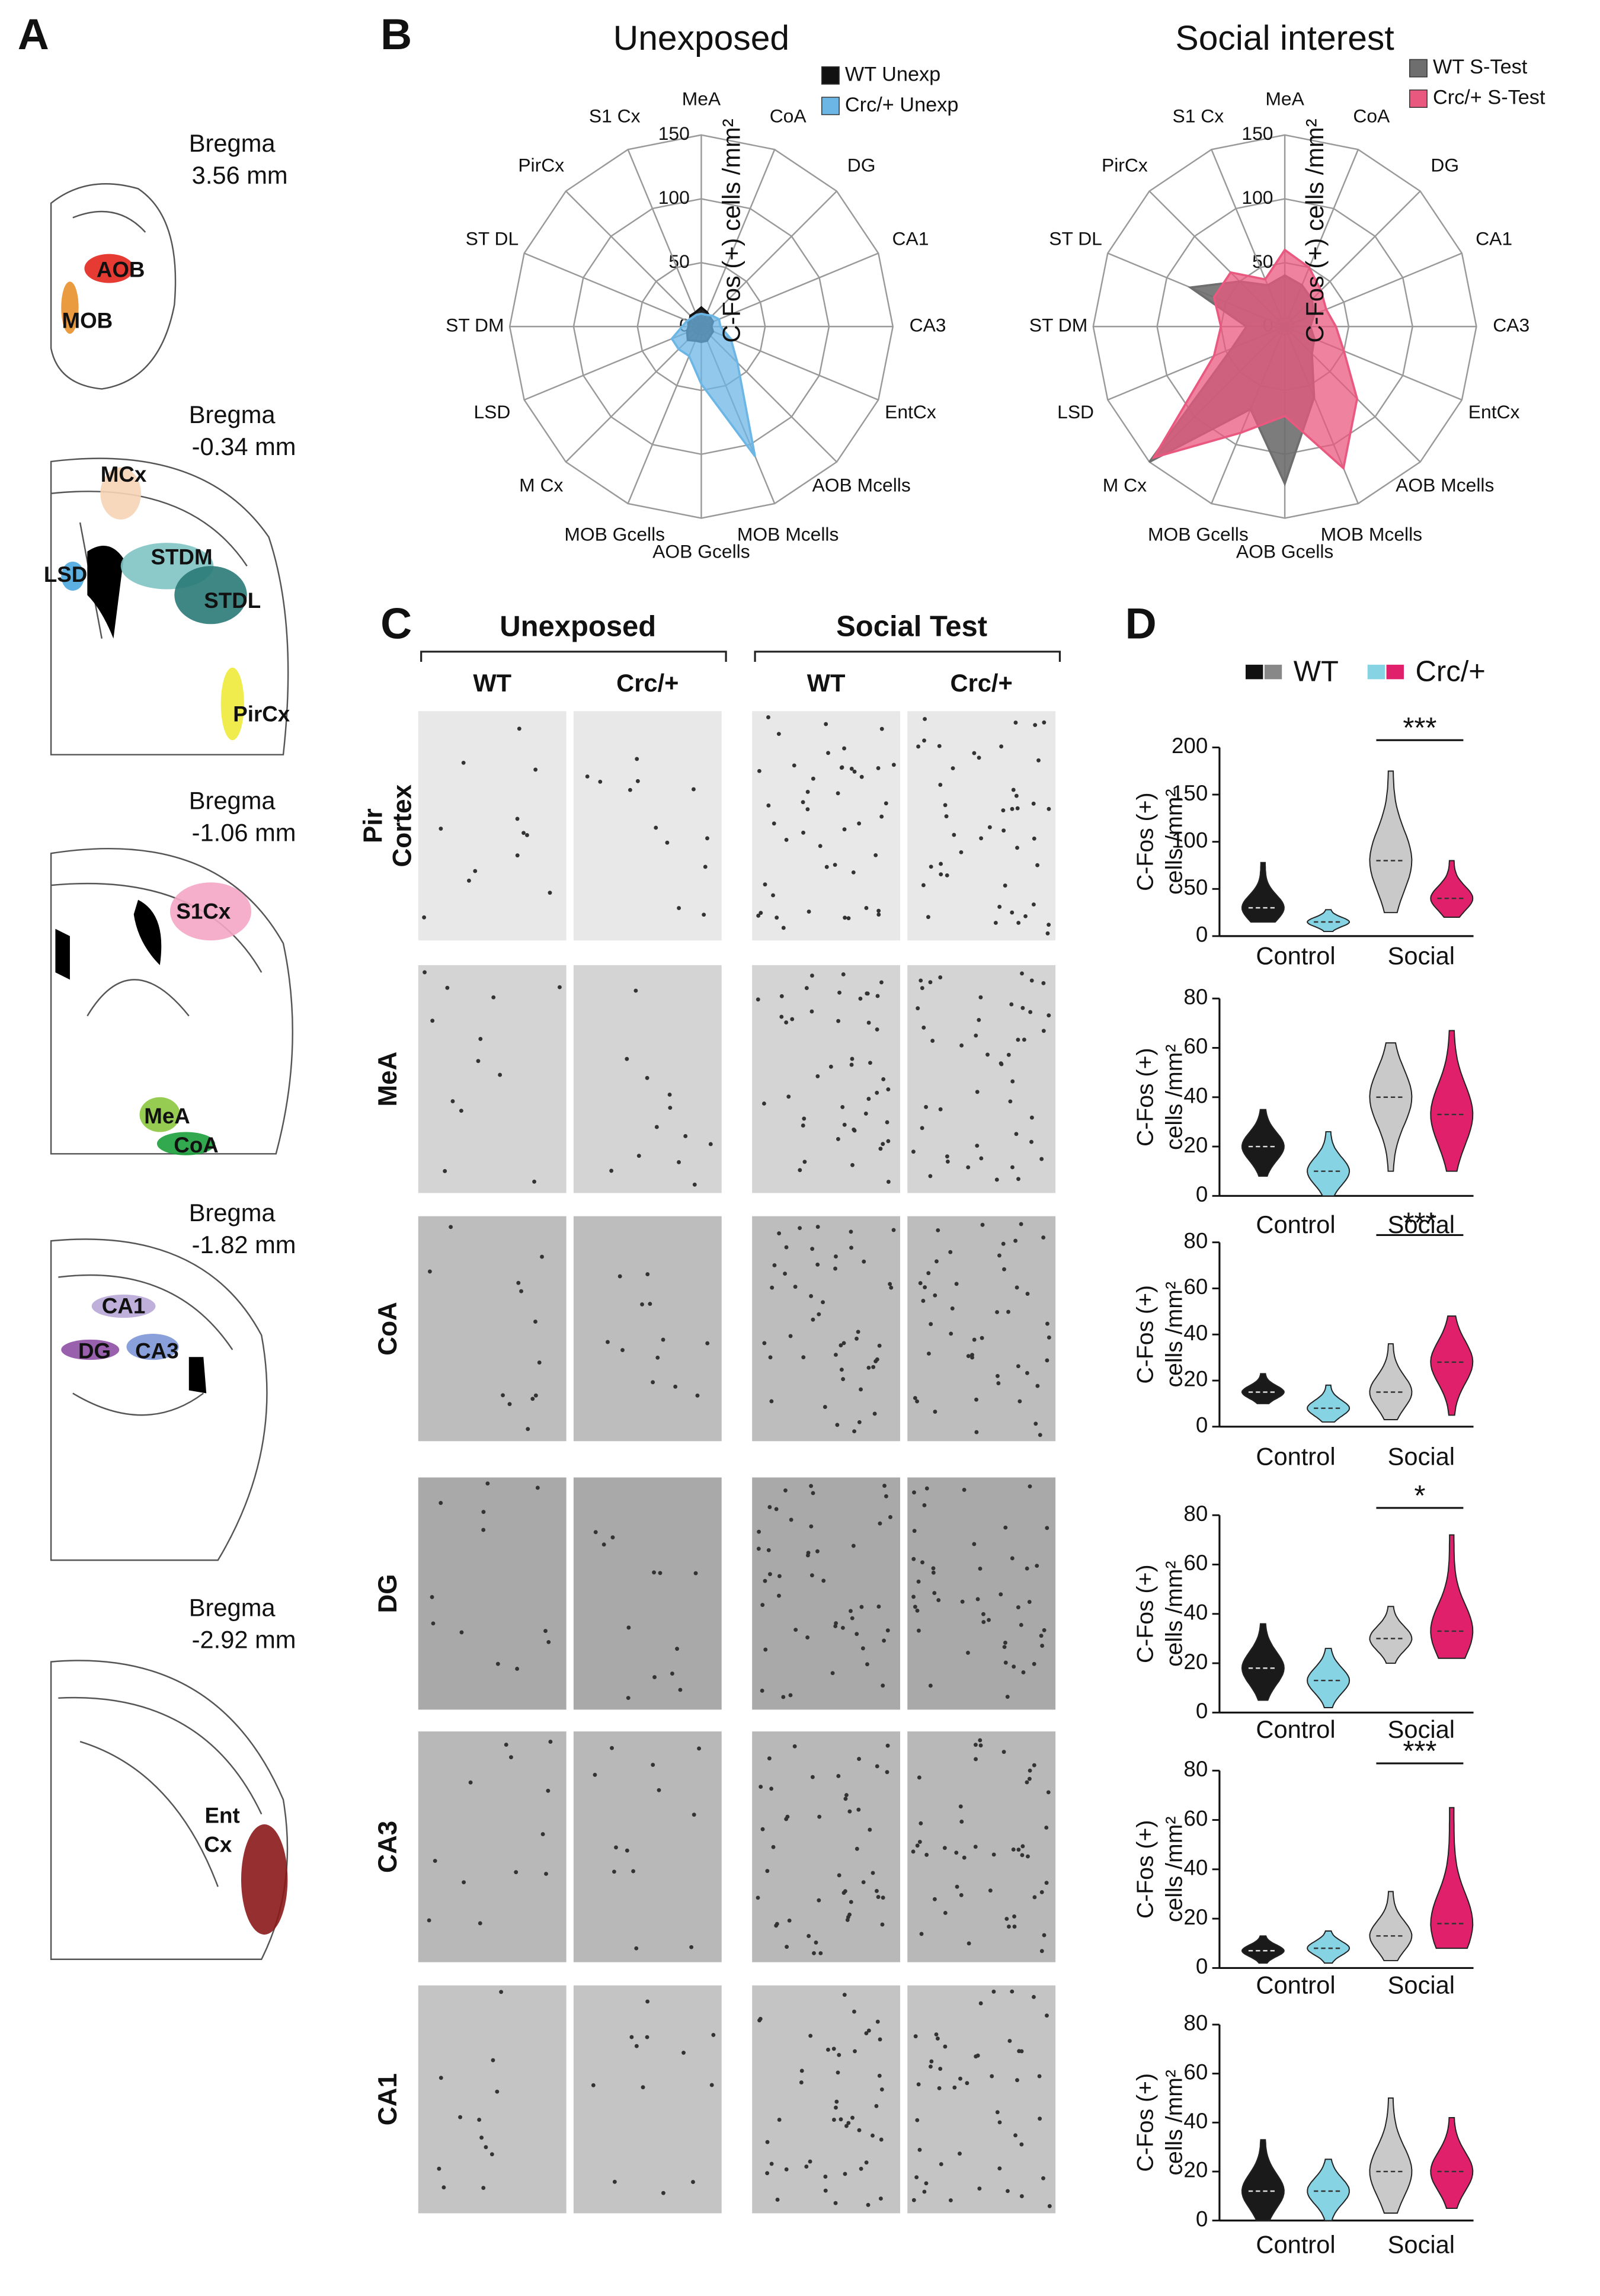  I want to click on bregma-label: Bregma, so click(232, 414).